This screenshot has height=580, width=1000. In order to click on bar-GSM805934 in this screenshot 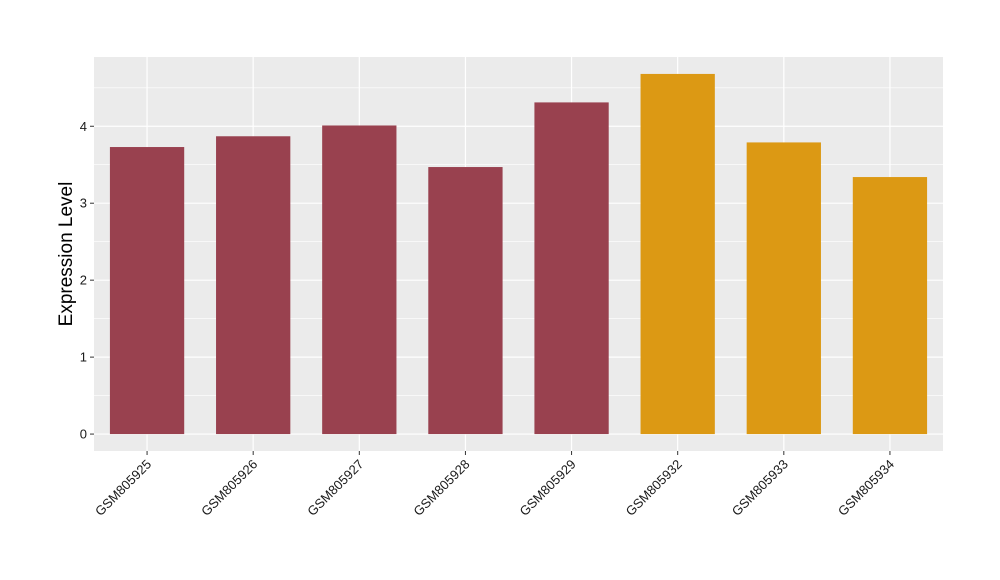, I will do `click(890, 306)`.